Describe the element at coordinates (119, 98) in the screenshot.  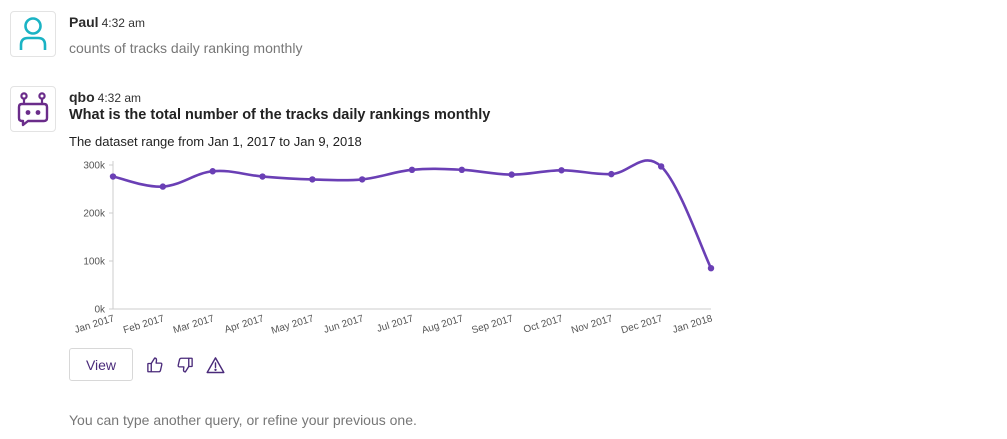
I see `bot-message-time: 4:32 am` at that location.